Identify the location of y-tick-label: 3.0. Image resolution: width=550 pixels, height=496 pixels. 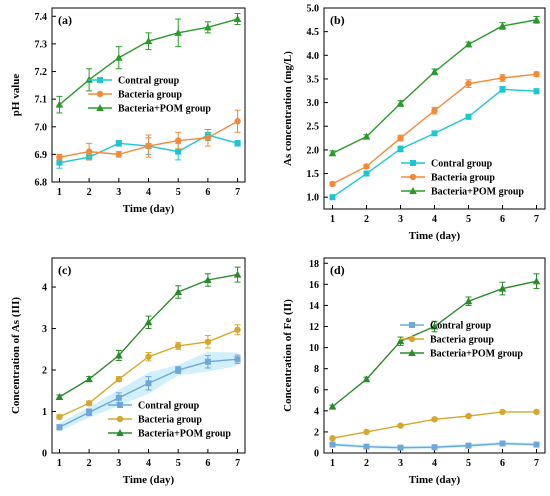
(313, 103).